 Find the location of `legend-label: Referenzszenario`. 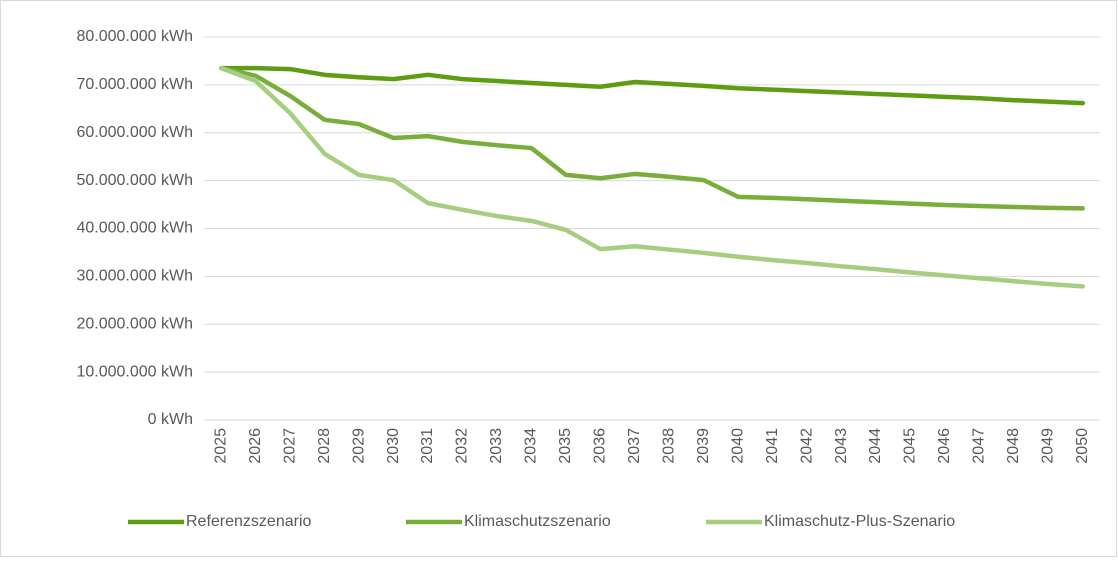

legend-label: Referenzszenario is located at coordinates (249, 521).